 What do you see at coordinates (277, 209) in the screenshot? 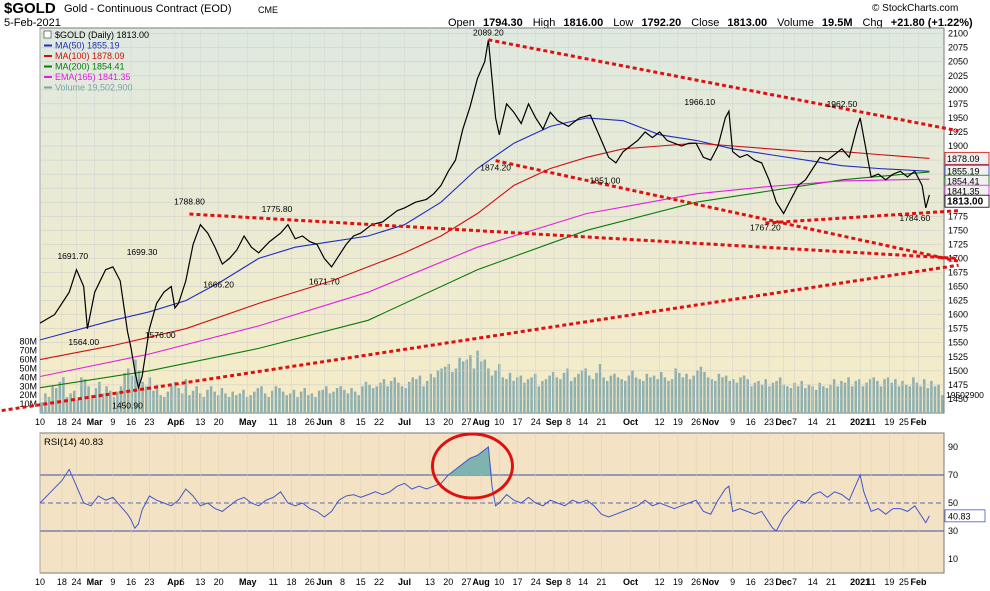
I see `price-annotation: 1775.80` at bounding box center [277, 209].